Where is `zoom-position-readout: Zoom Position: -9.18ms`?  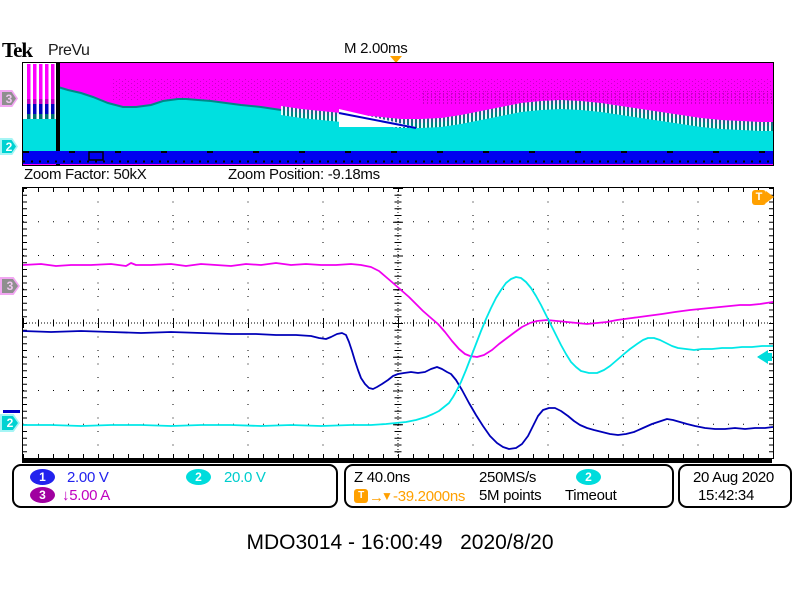
zoom-position-readout: Zoom Position: -9.18ms is located at coordinates (304, 174).